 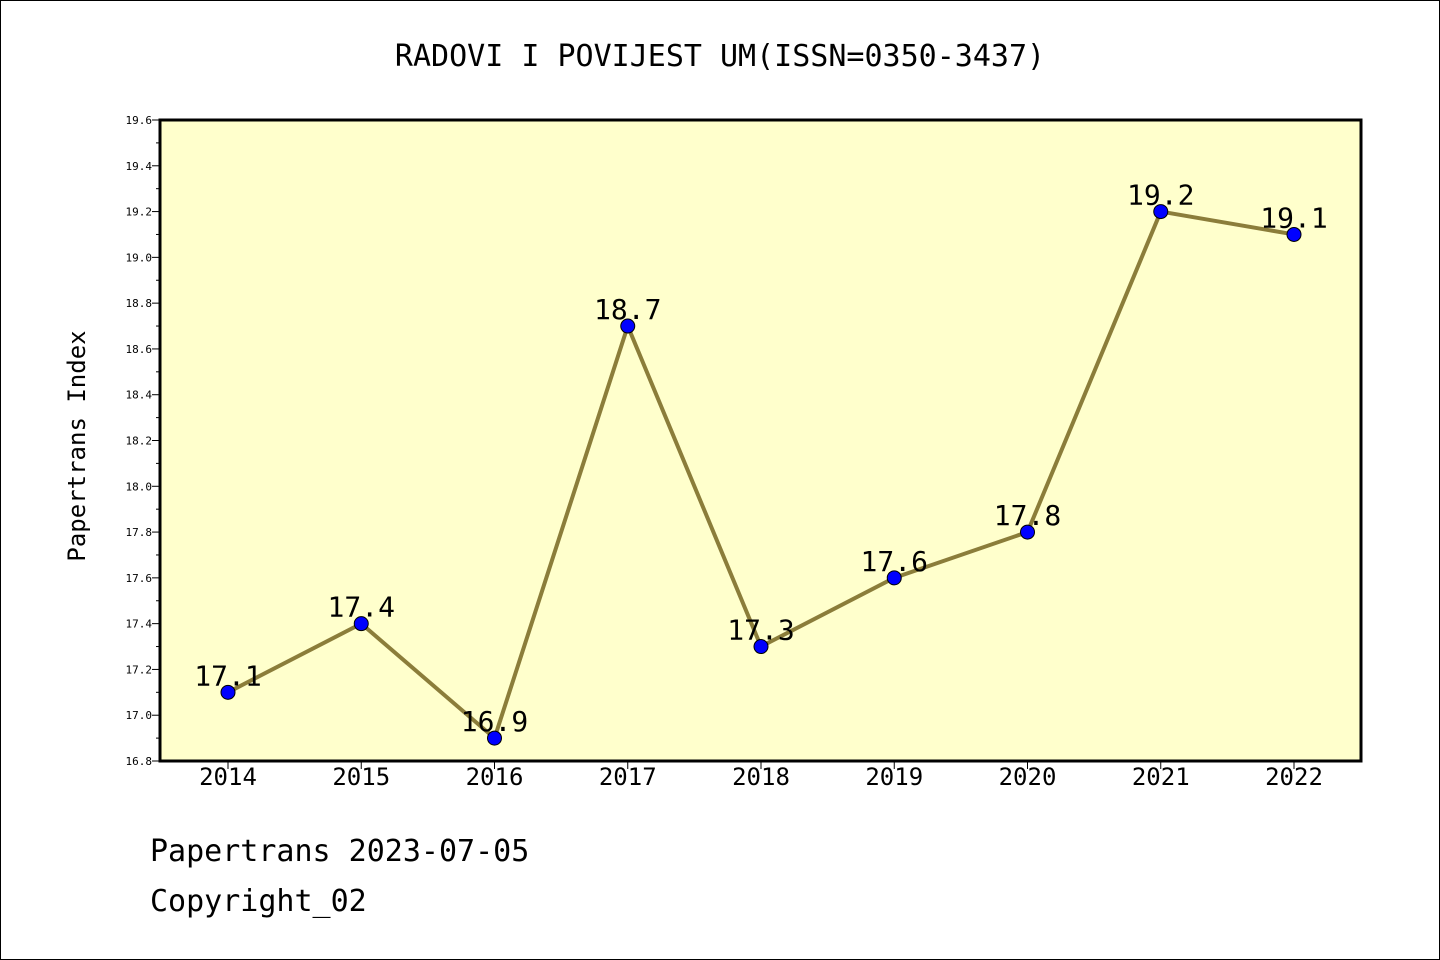 What do you see at coordinates (139, 624) in the screenshot?
I see `y-tick-label: 17.4` at bounding box center [139, 624].